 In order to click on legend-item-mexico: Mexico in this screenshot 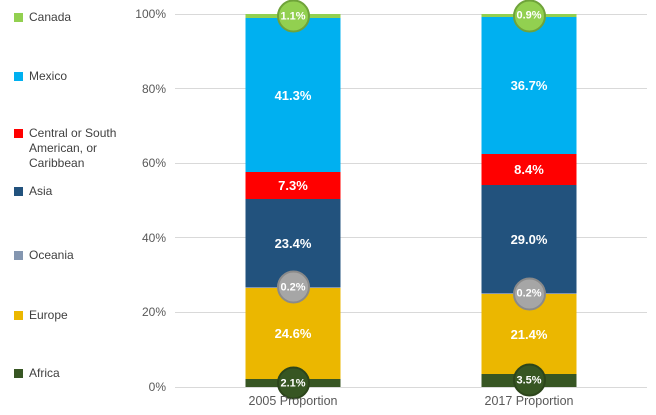, I will do `click(40, 76)`.